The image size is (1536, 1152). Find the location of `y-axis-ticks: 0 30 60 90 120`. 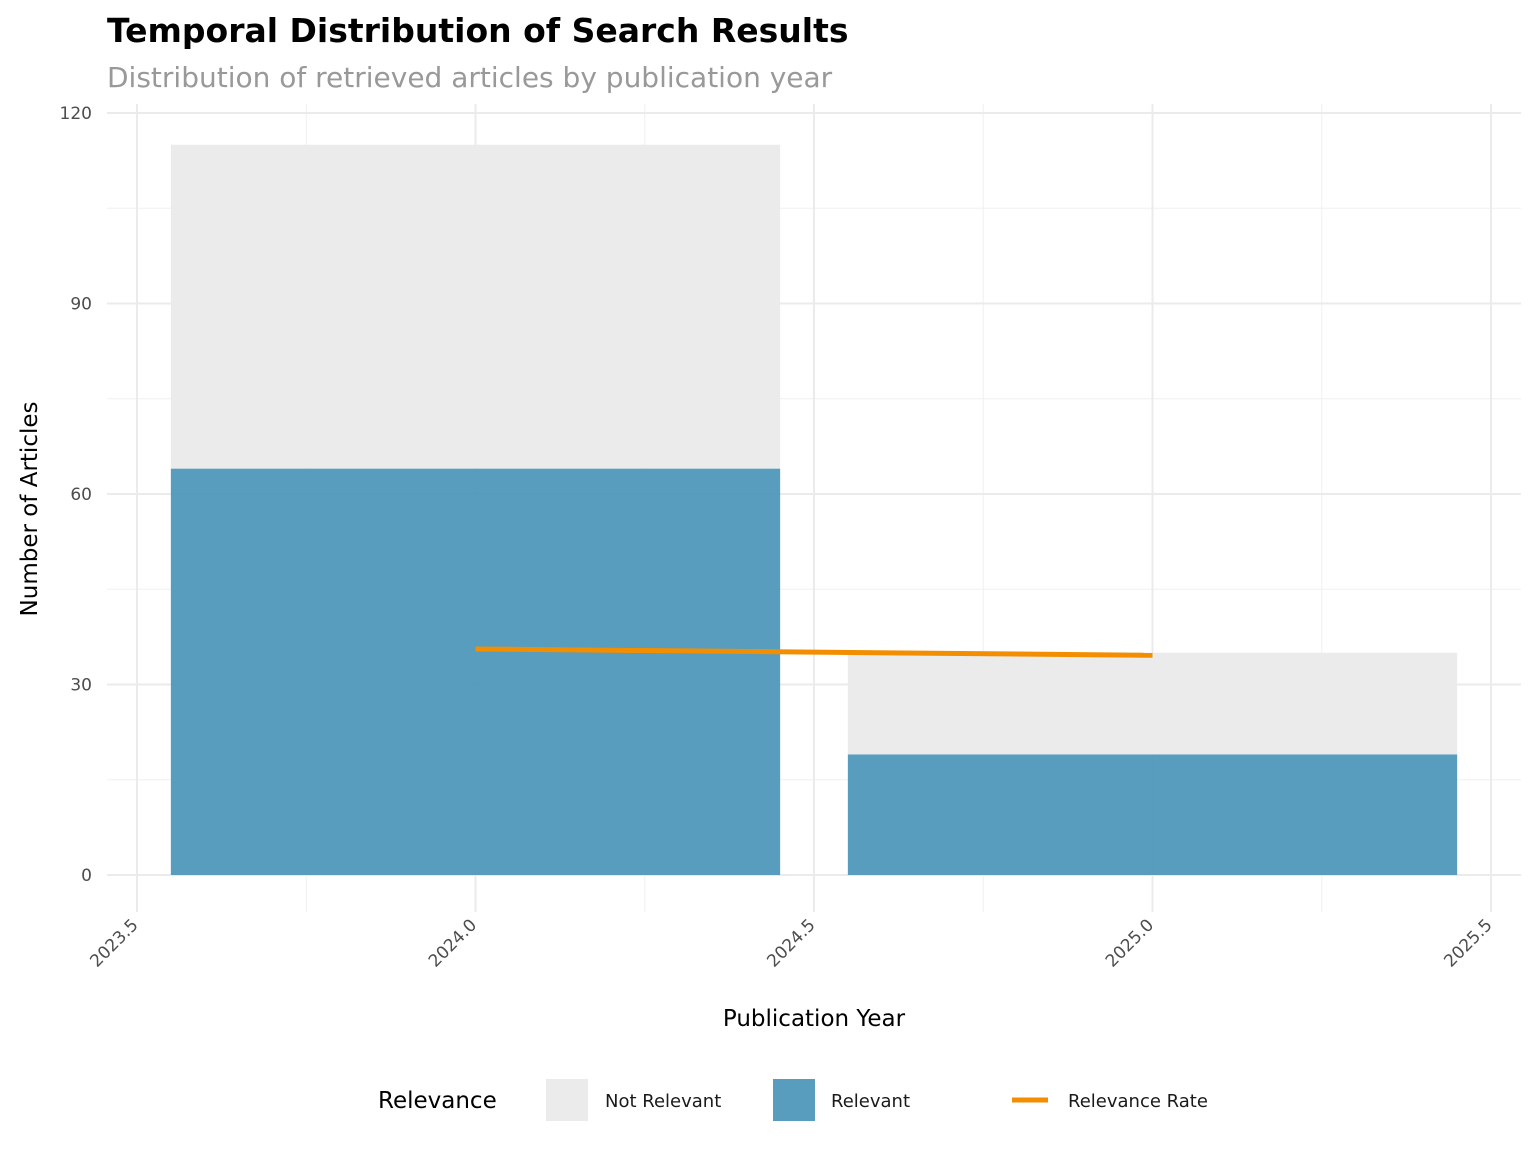

y-axis-ticks: 0 30 60 90 120 is located at coordinates (76, 495).